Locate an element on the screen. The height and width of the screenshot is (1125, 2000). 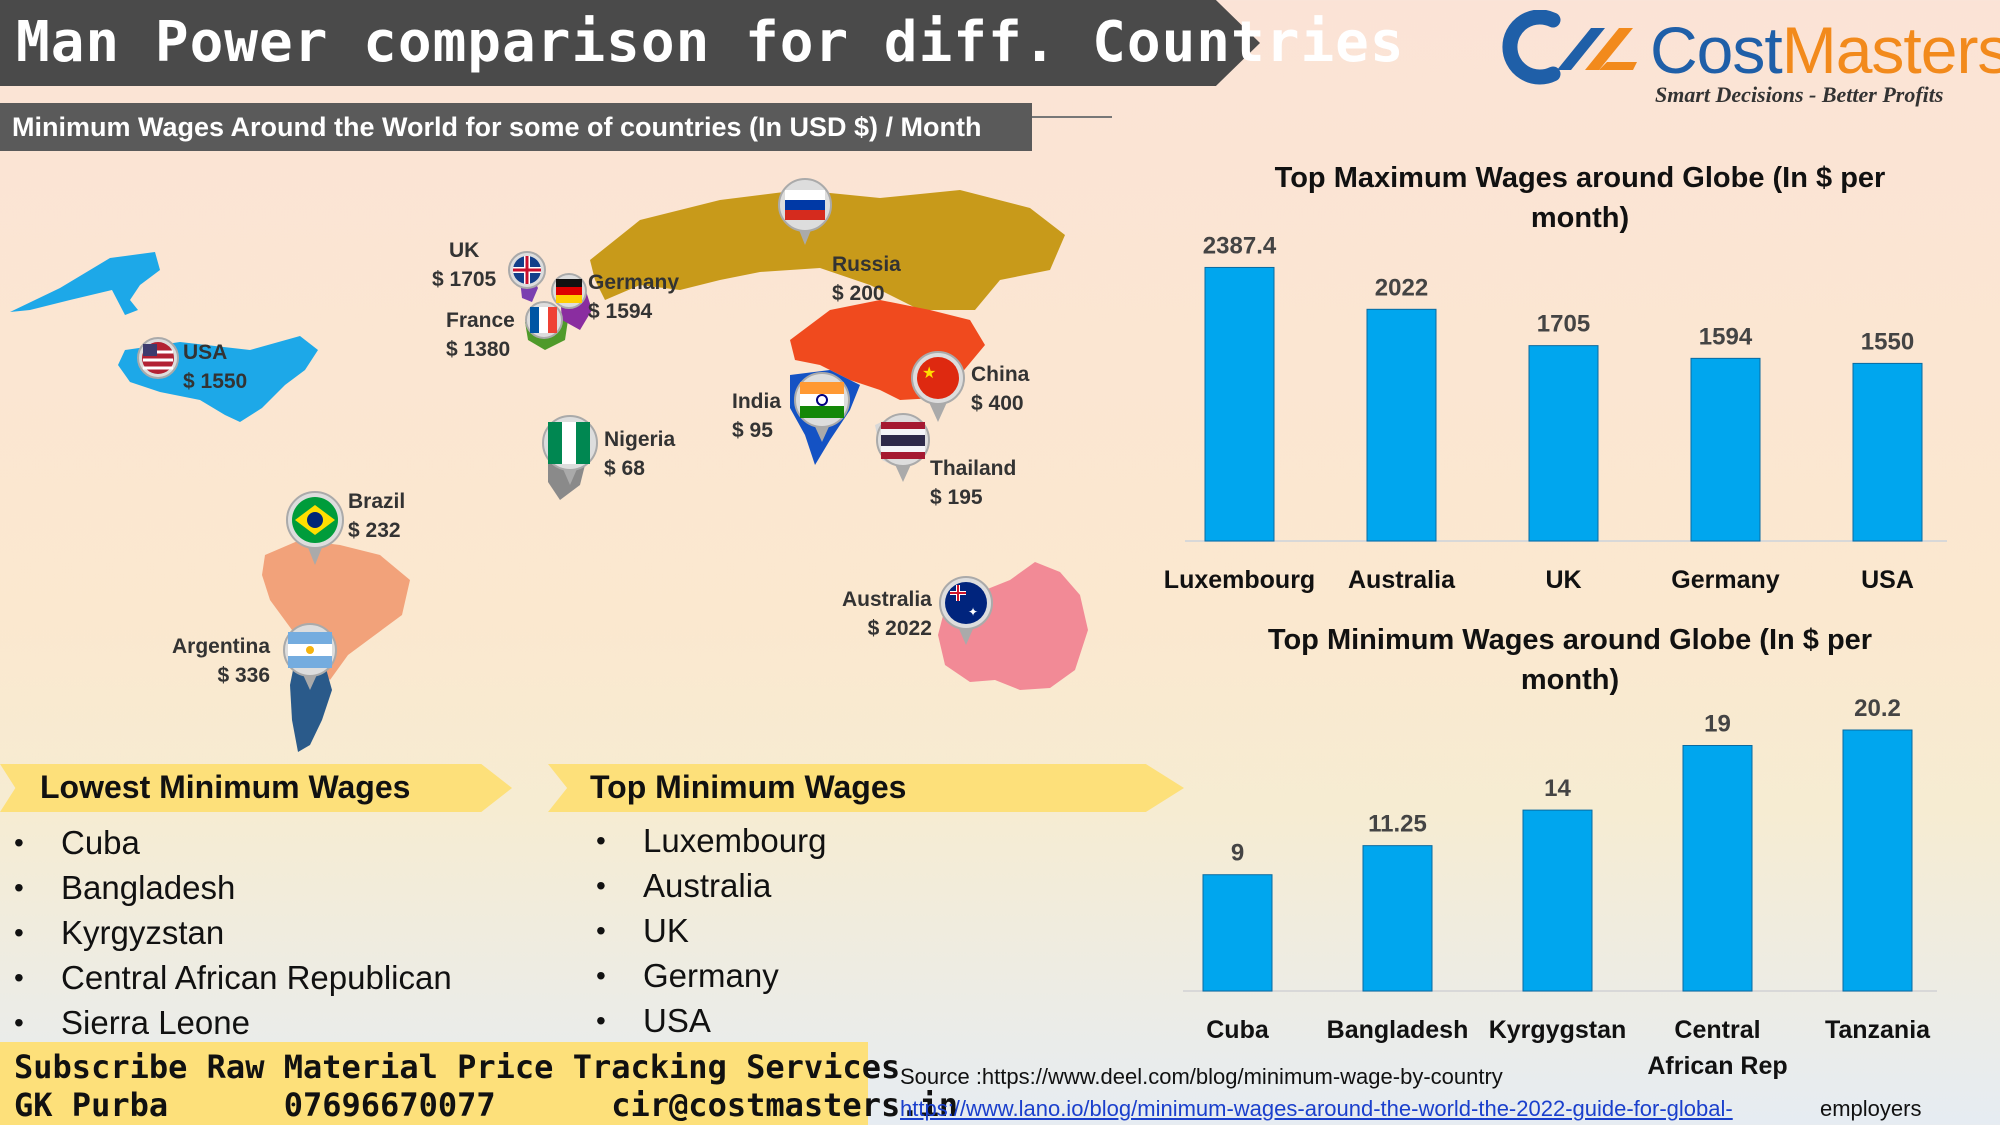
subtitle-divider is located at coordinates (1072, 117).